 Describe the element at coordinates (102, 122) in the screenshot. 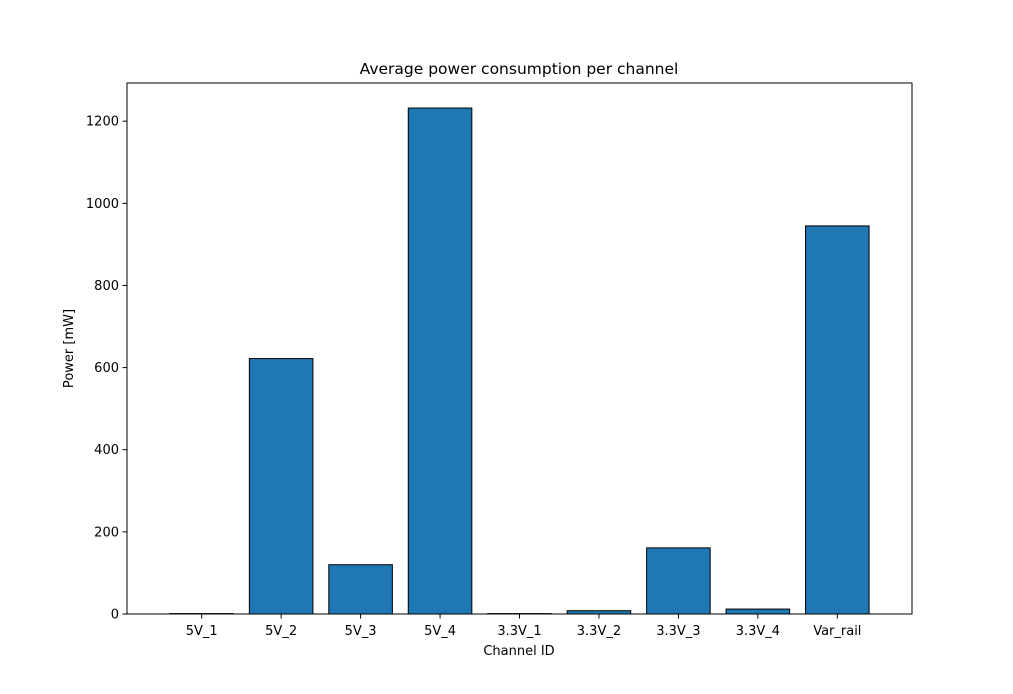

I see `y-tick-label: 1200` at that location.